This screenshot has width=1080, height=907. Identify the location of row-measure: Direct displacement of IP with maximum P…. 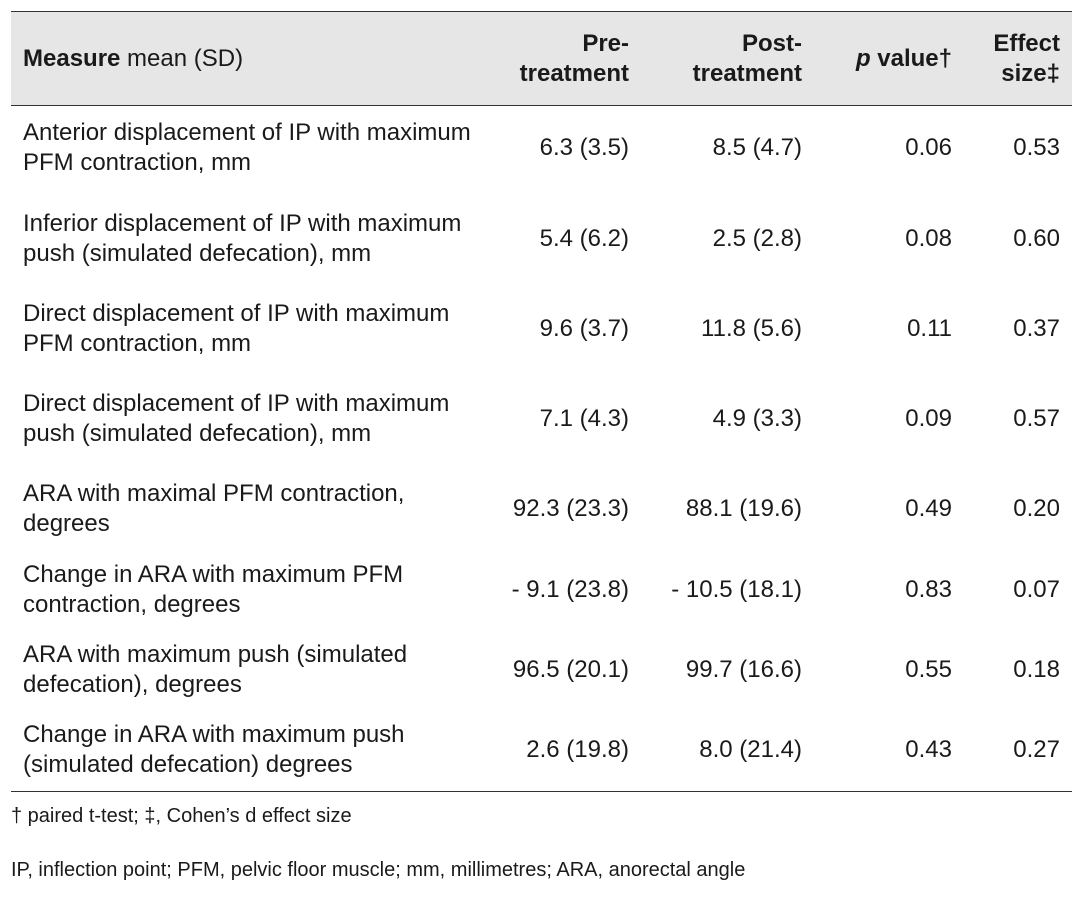
(236, 328).